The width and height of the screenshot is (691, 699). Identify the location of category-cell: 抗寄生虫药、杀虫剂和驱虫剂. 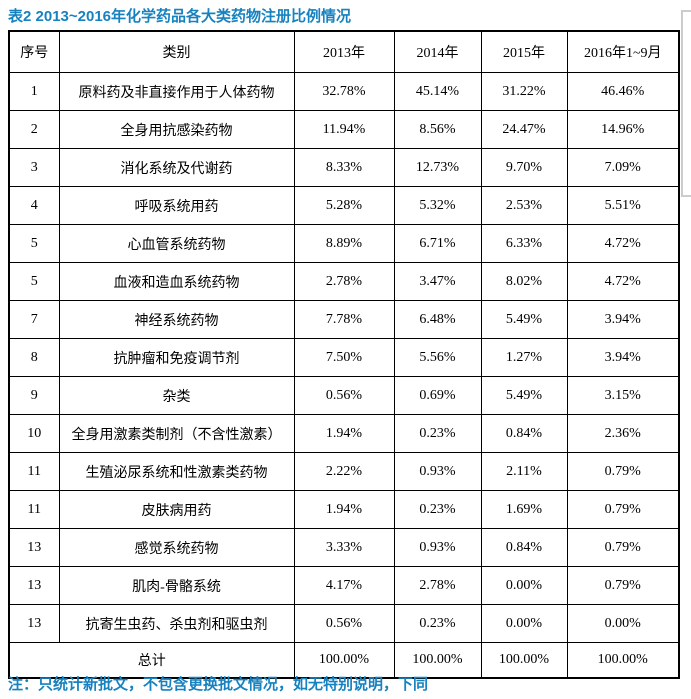
(176, 623).